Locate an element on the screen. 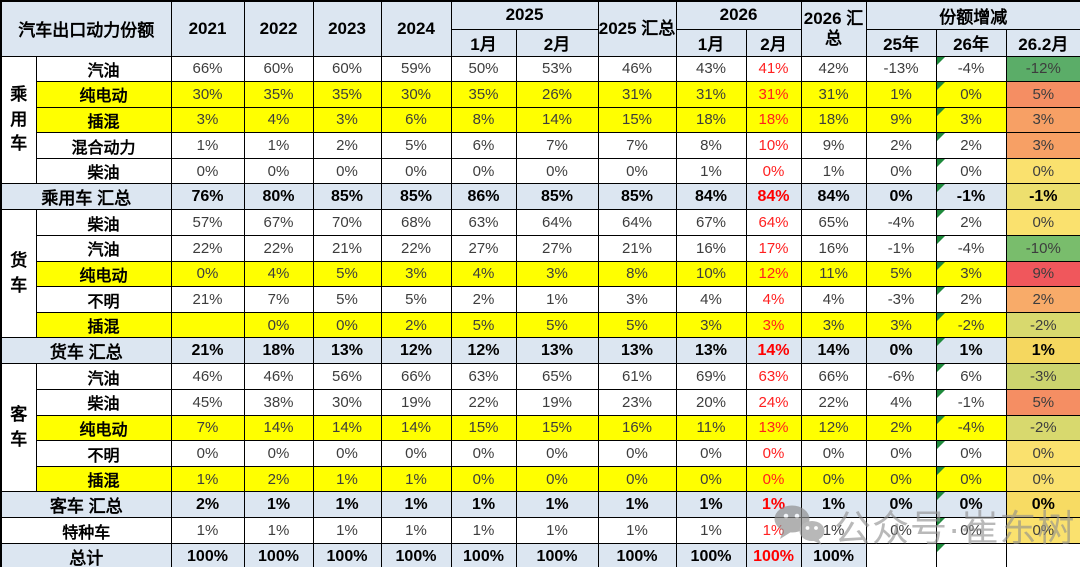 Image resolution: width=1080 pixels, height=567 pixels. row-label: 不明 is located at coordinates (103, 453).